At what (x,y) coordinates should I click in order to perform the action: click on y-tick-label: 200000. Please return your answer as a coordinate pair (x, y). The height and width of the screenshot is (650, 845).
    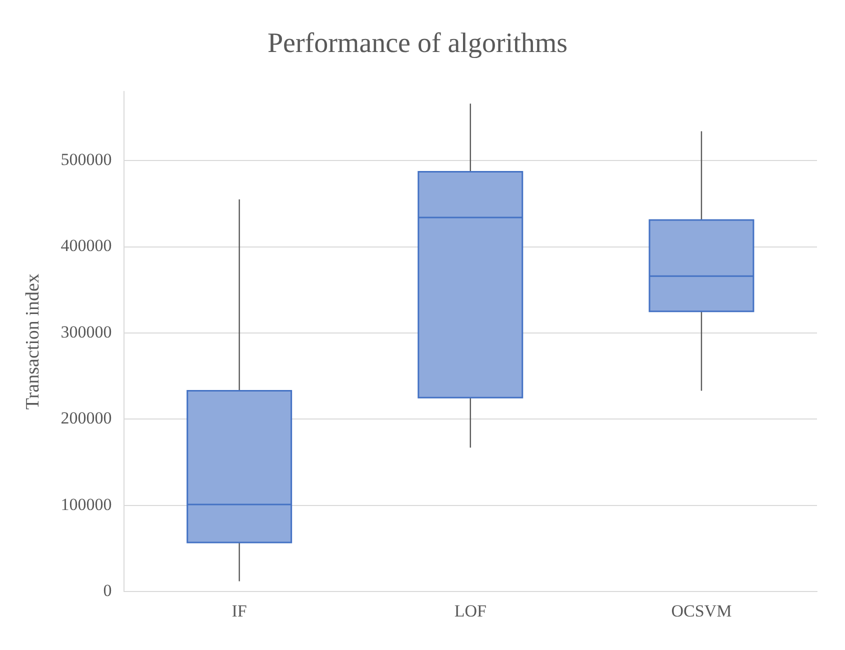
    Looking at the image, I should click on (86, 418).